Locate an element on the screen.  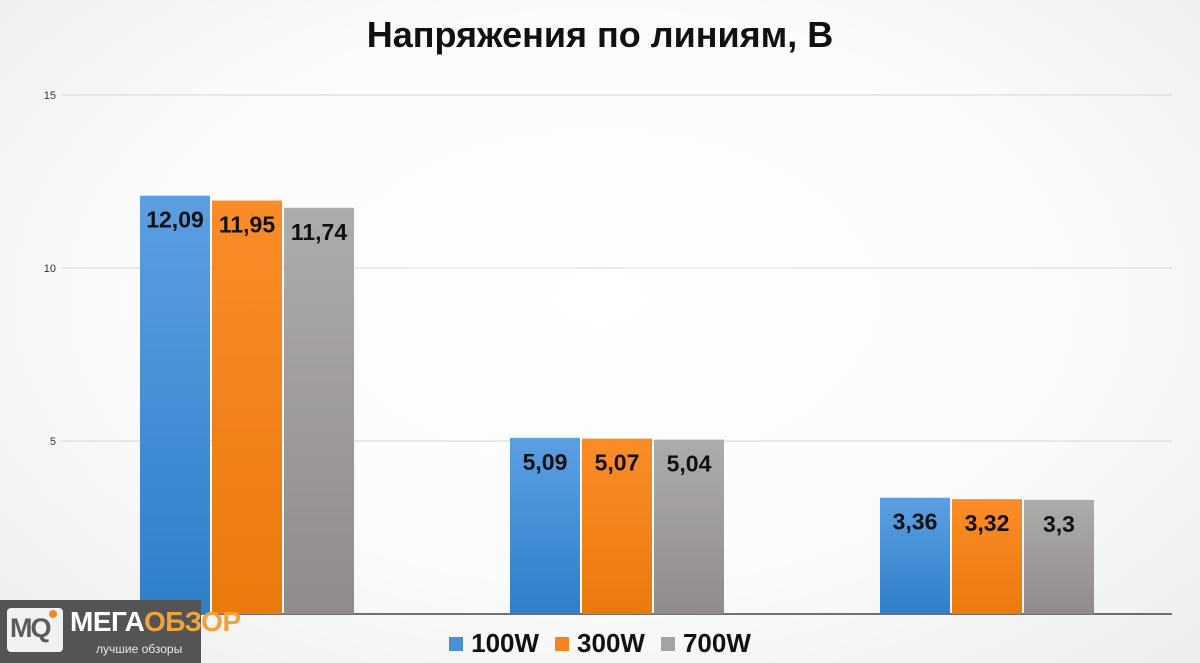
data-label: 5,07 is located at coordinates (617, 463).